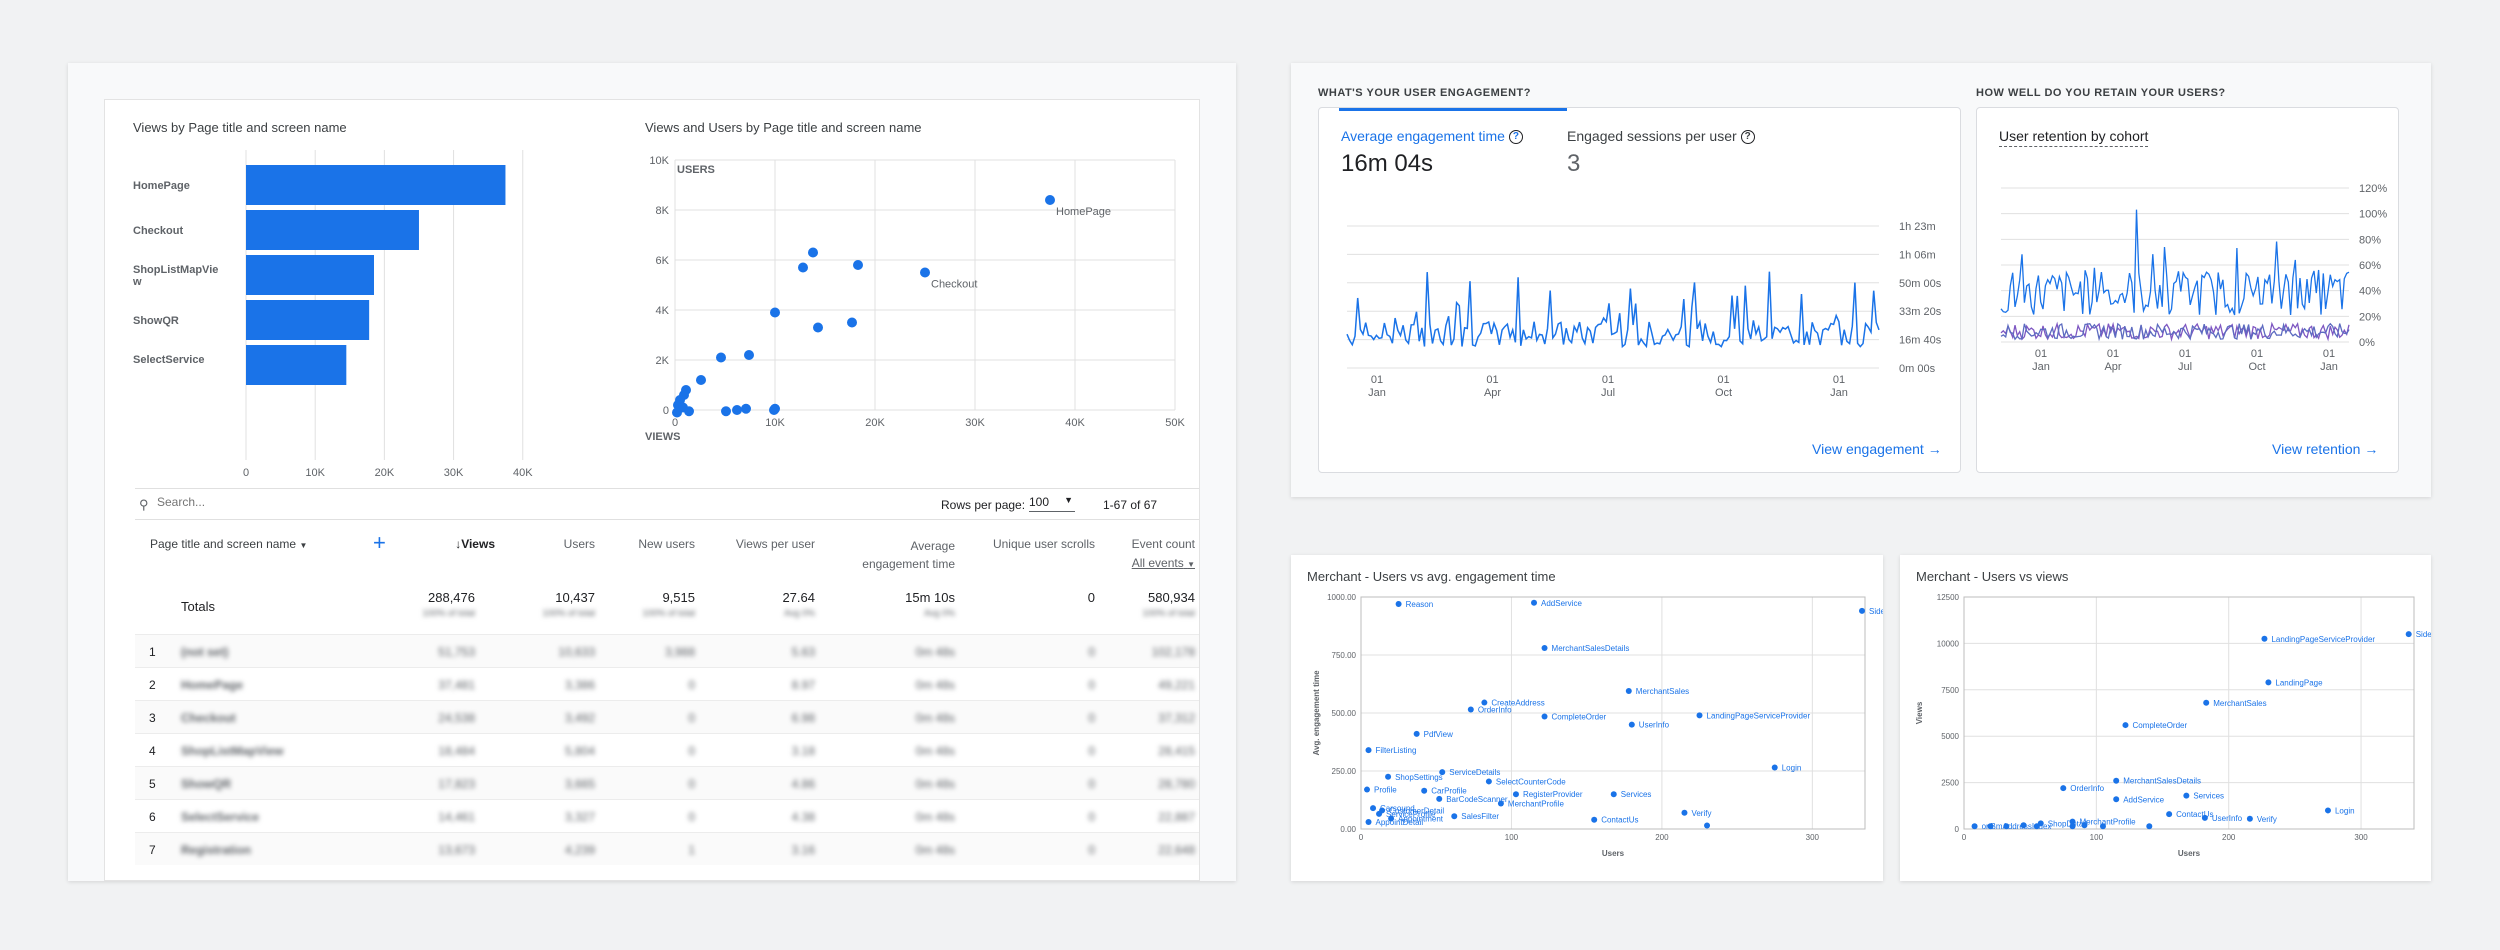 Image resolution: width=2500 pixels, height=950 pixels. I want to click on active-tab-indicator, so click(1453, 109).